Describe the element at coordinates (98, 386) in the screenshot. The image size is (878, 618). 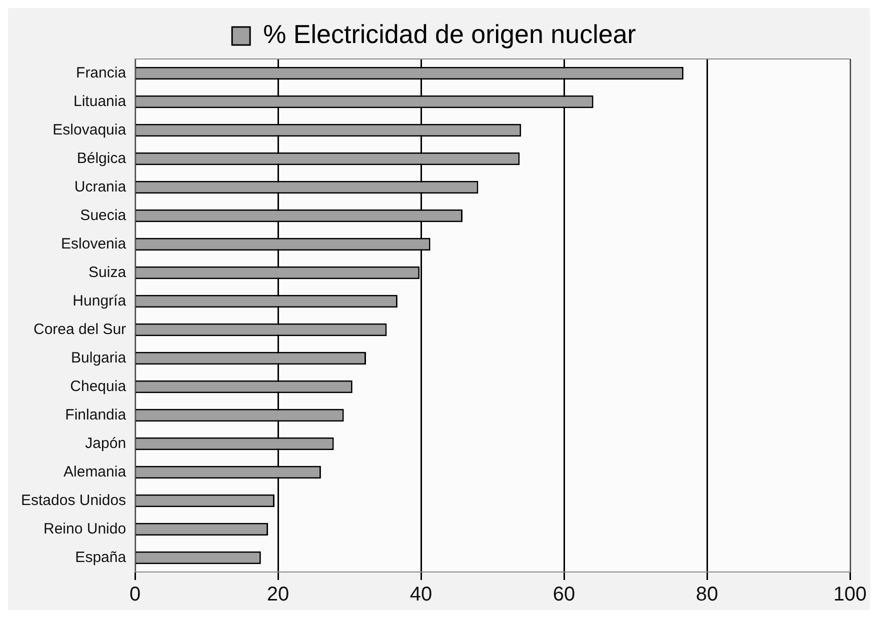
I see `y-tick-label: Chequia` at that location.